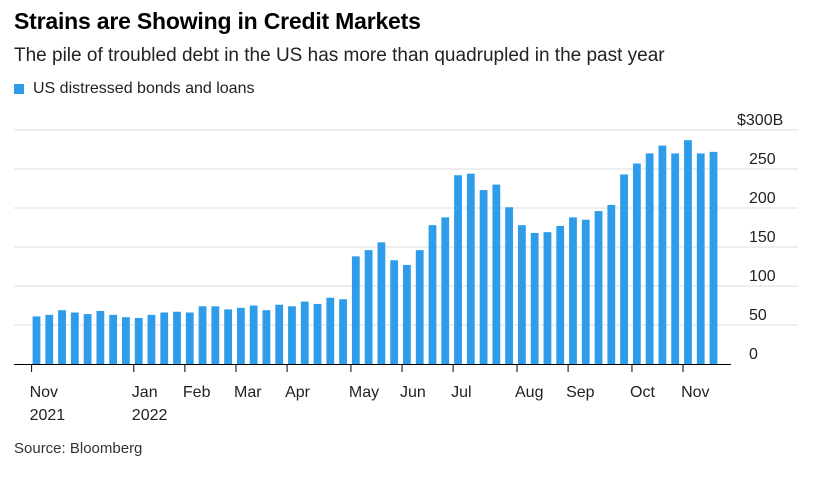 The height and width of the screenshot is (480, 815). What do you see at coordinates (150, 415) in the screenshot?
I see `x-tick-year-label: 2022` at bounding box center [150, 415].